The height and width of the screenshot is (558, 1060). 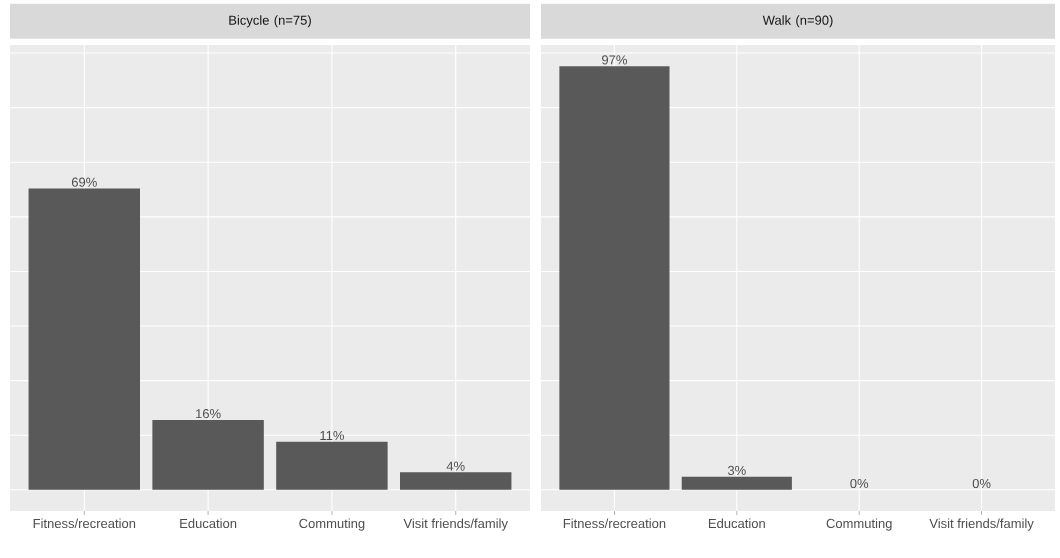 What do you see at coordinates (736, 470) in the screenshot?
I see `data-label: 3%` at bounding box center [736, 470].